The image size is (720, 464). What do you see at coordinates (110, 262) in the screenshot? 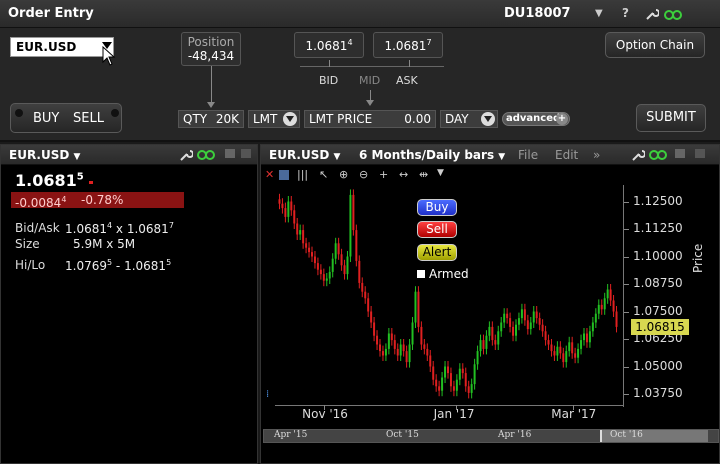
I see `high-sup: 5` at bounding box center [110, 262].